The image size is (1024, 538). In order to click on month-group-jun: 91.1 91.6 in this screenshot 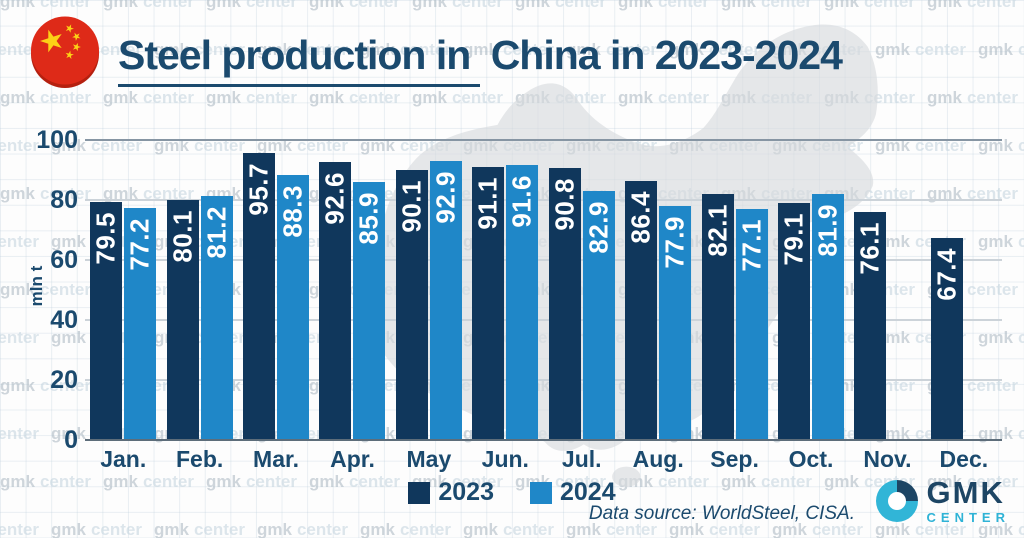, I will do `click(505, 290)`.